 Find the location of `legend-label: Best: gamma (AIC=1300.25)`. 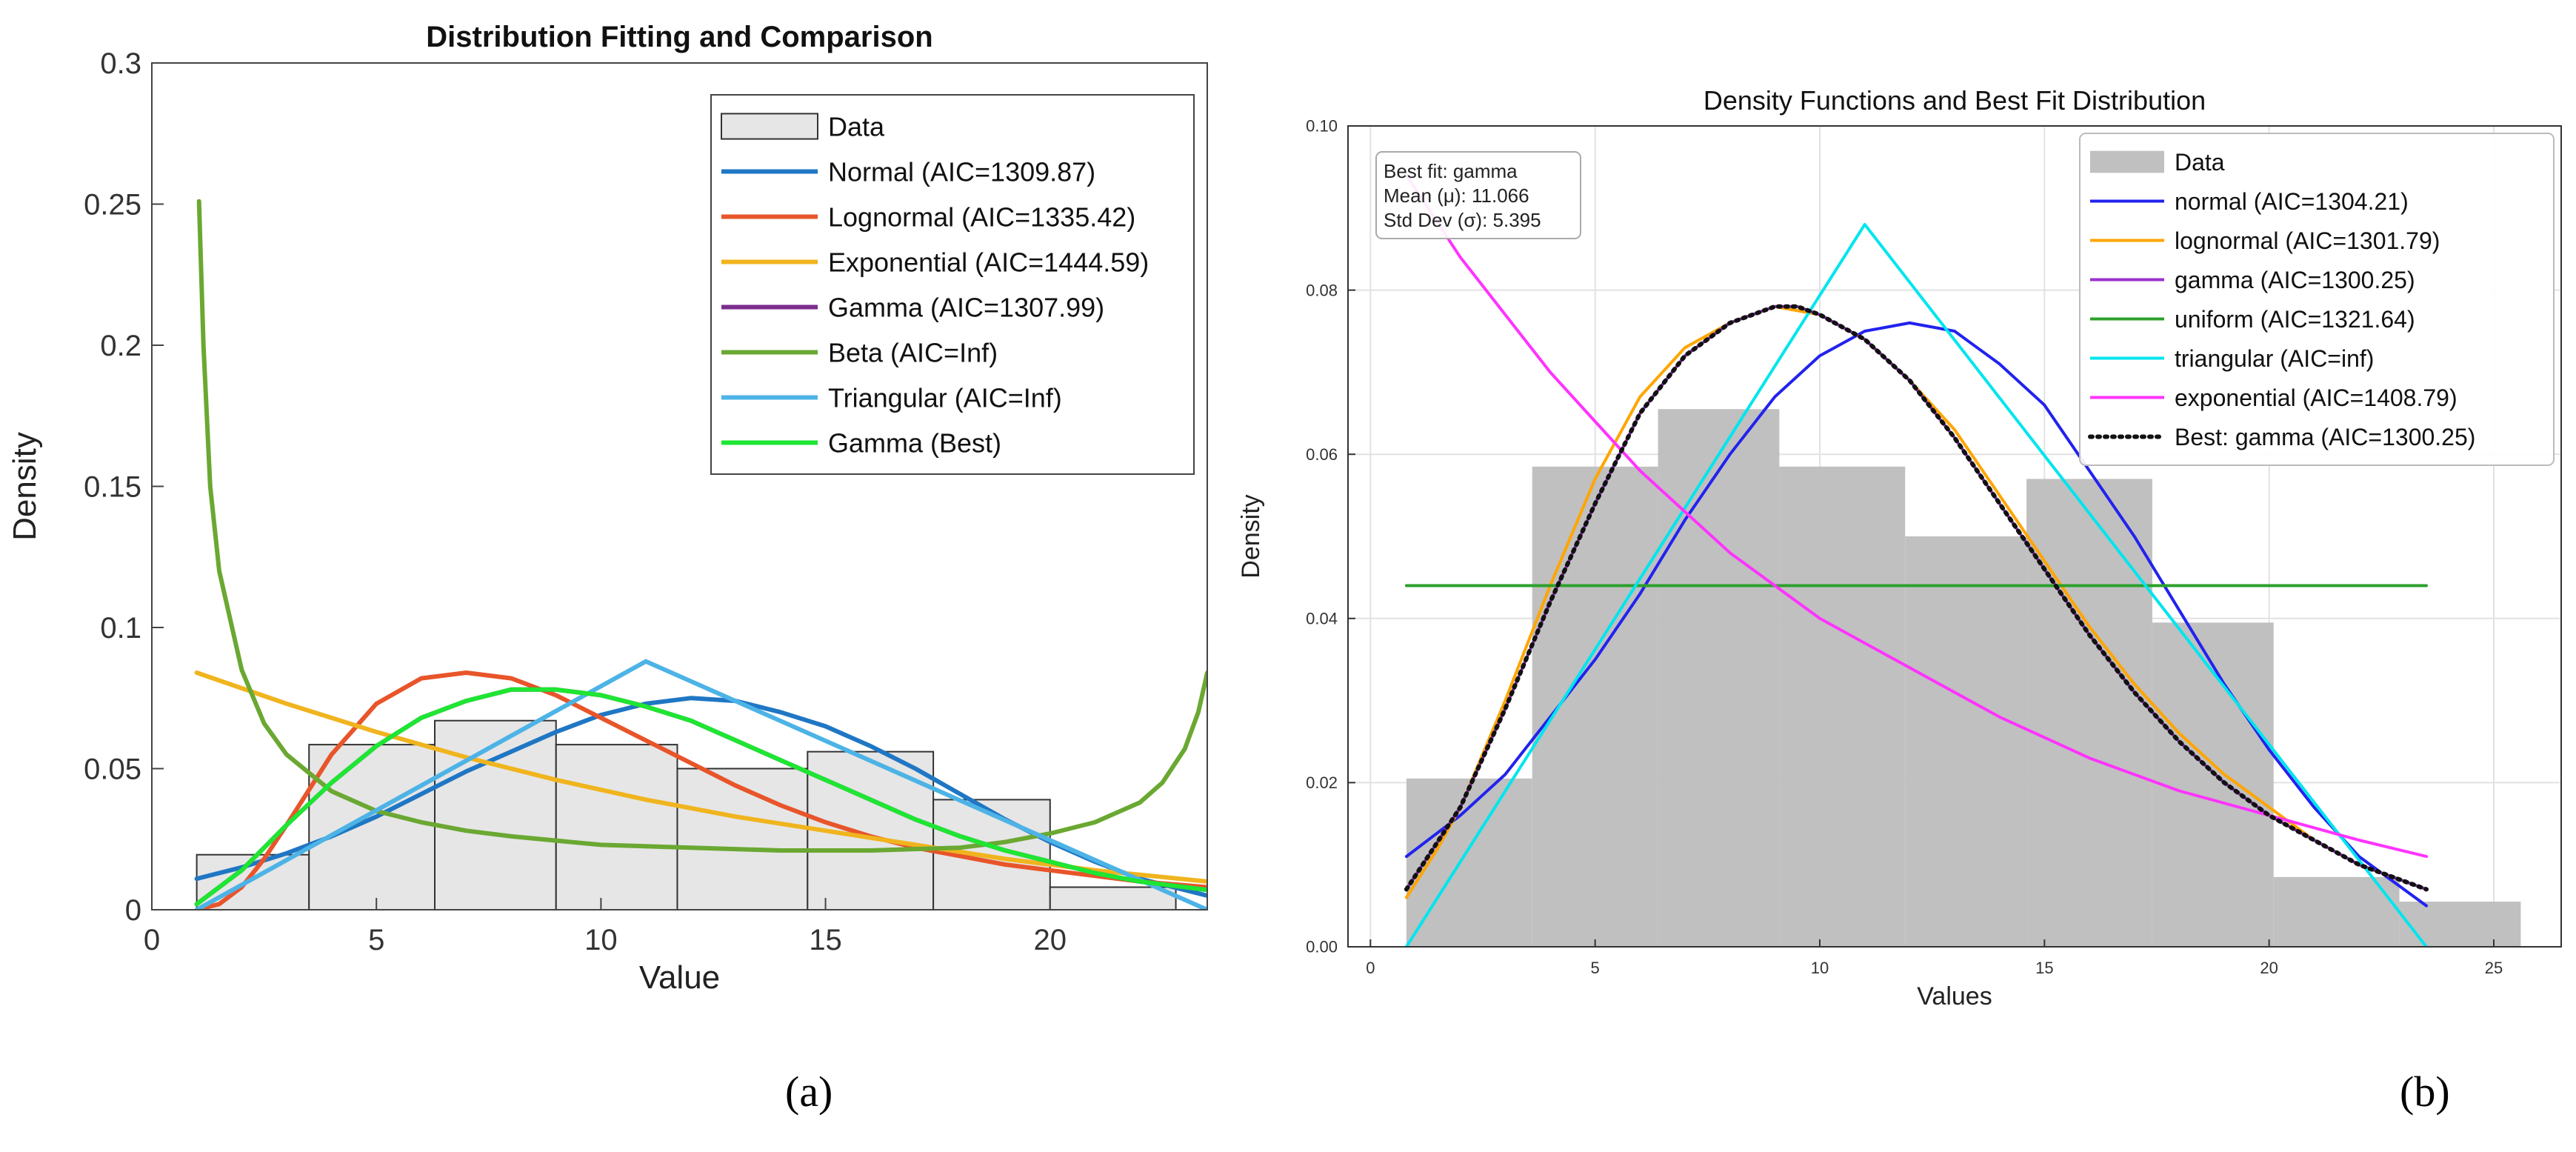

legend-label: Best: gamma (AIC=1300.25) is located at coordinates (2325, 437).